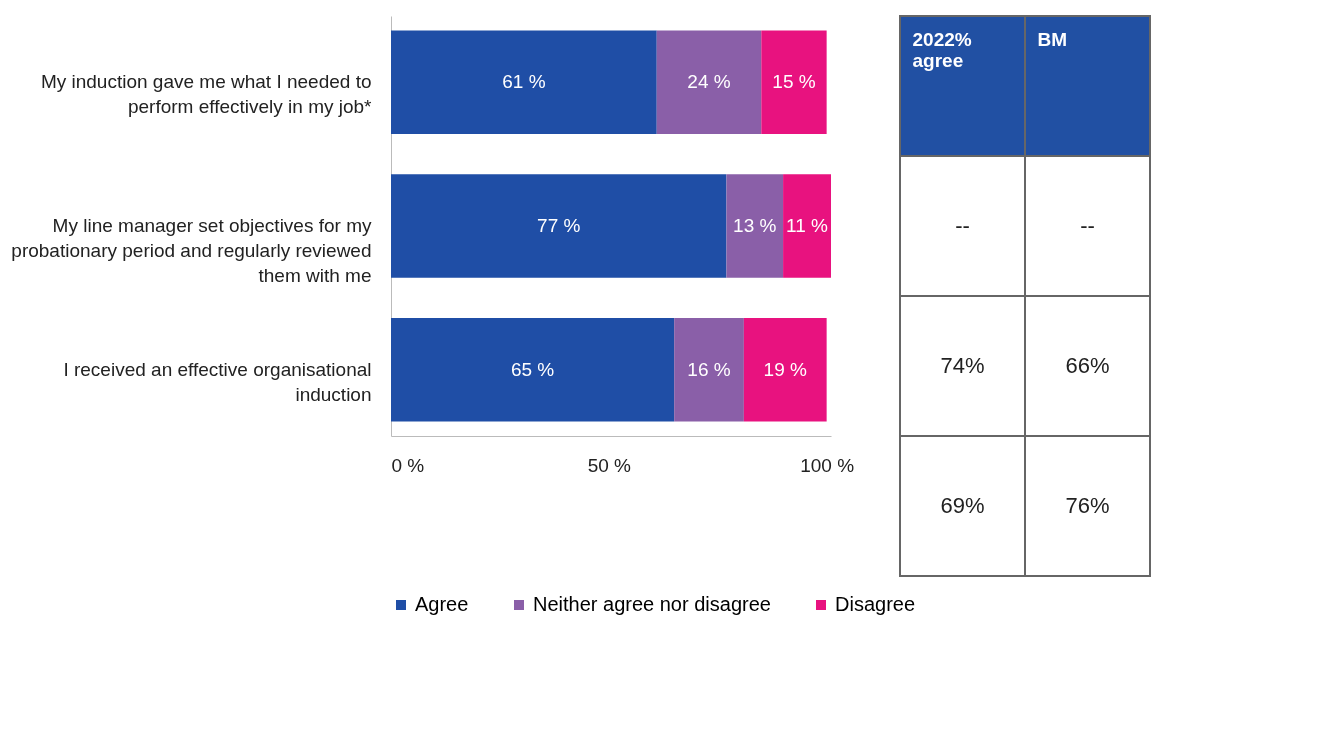 The image size is (1333, 733). What do you see at coordinates (217, 381) in the screenshot?
I see `y-tick-label: I received an effective organisational induction` at bounding box center [217, 381].